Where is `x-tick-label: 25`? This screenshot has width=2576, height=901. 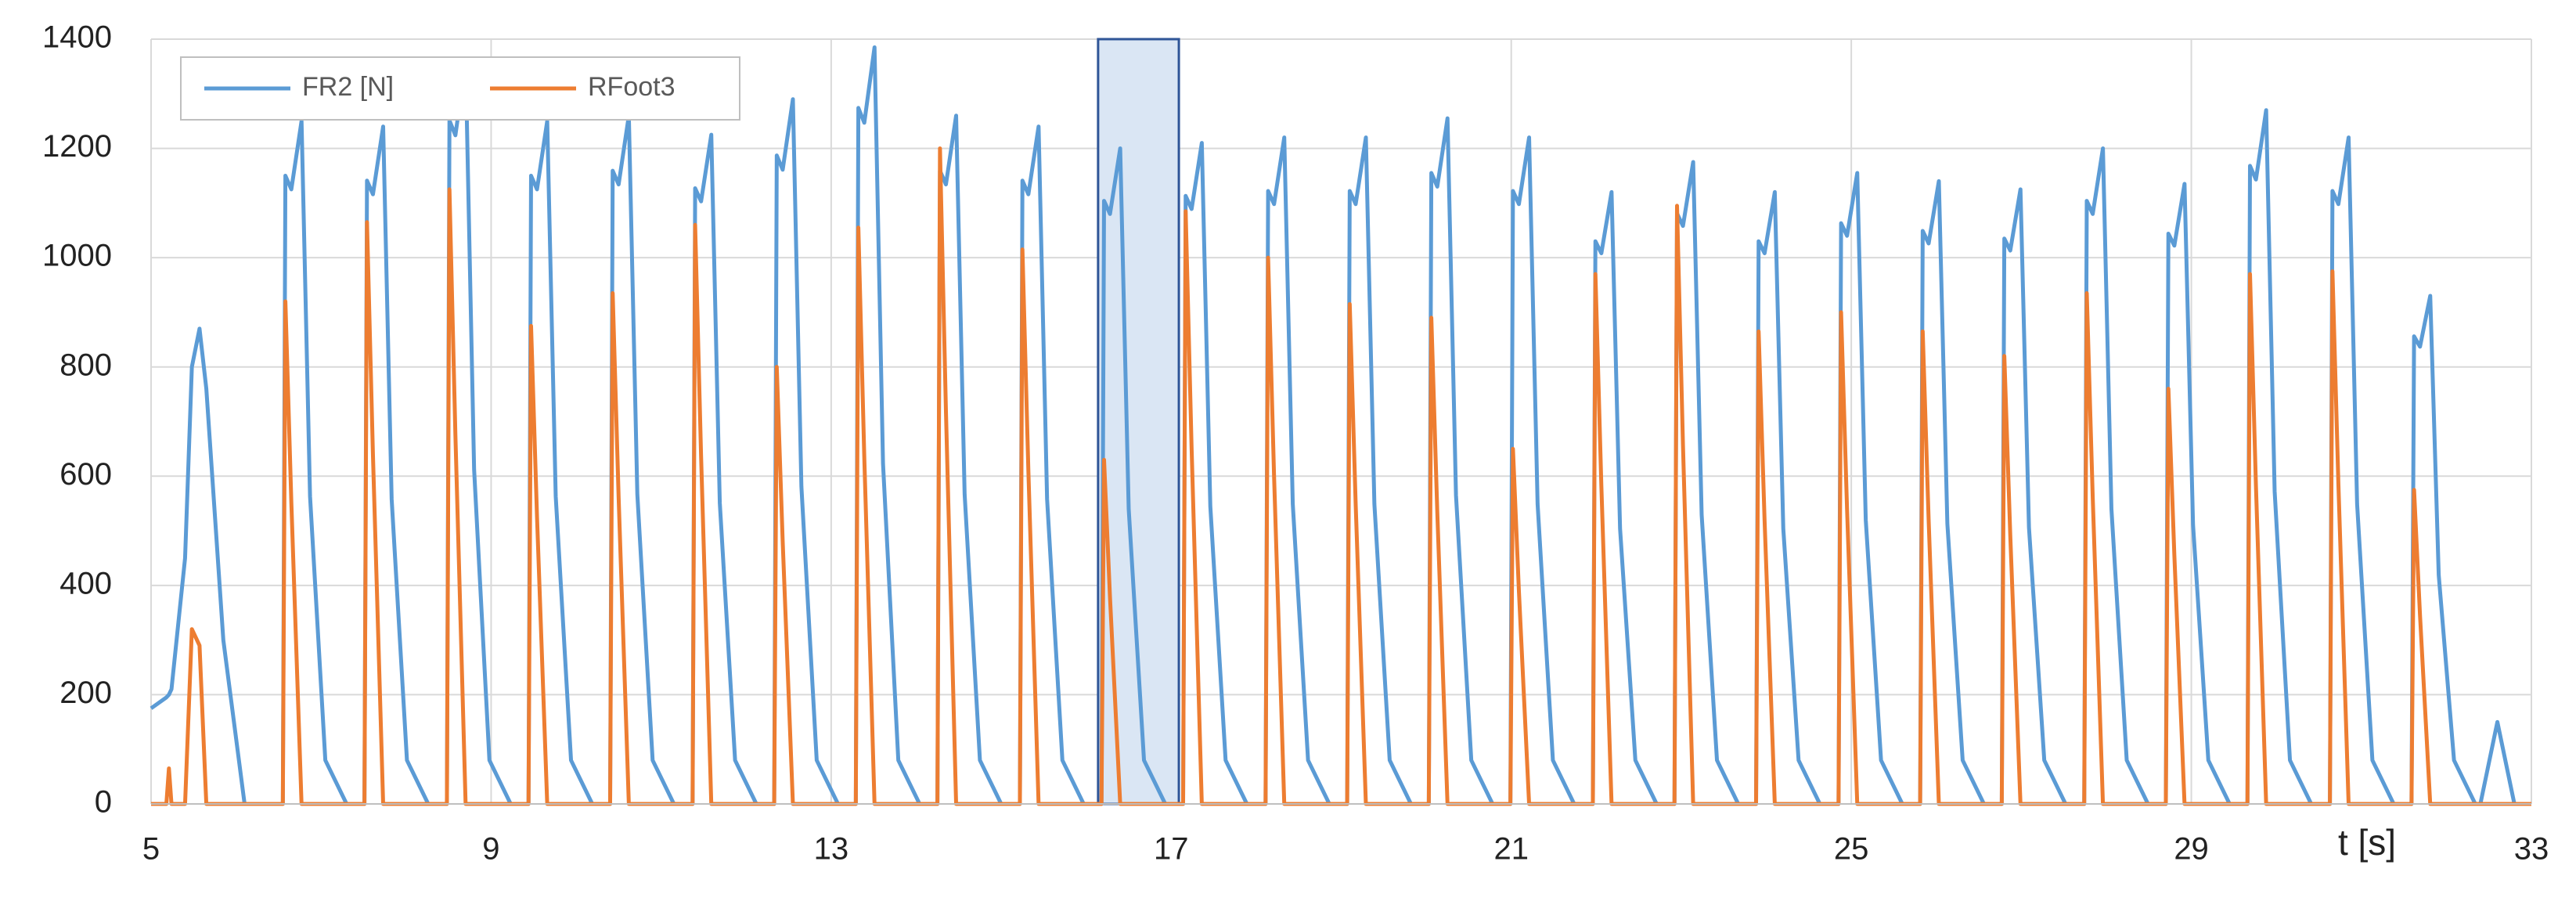 x-tick-label: 25 is located at coordinates (1851, 849).